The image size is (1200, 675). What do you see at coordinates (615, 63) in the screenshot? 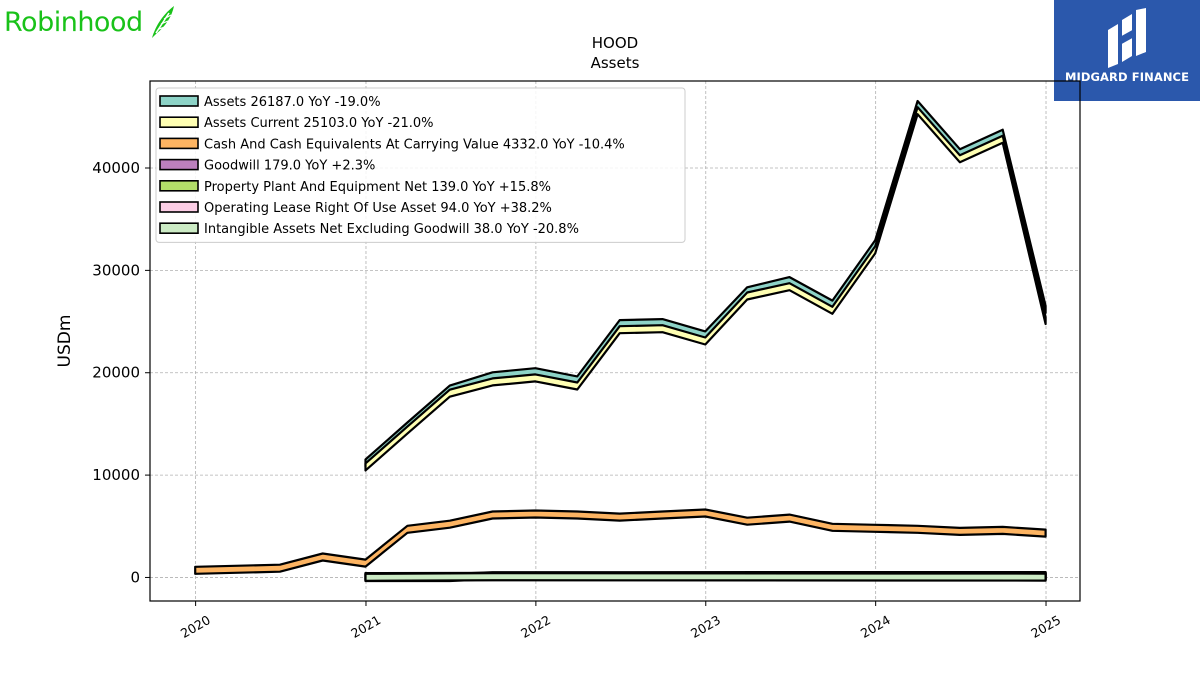
I see `chart-subtitle: Assets` at bounding box center [615, 63].